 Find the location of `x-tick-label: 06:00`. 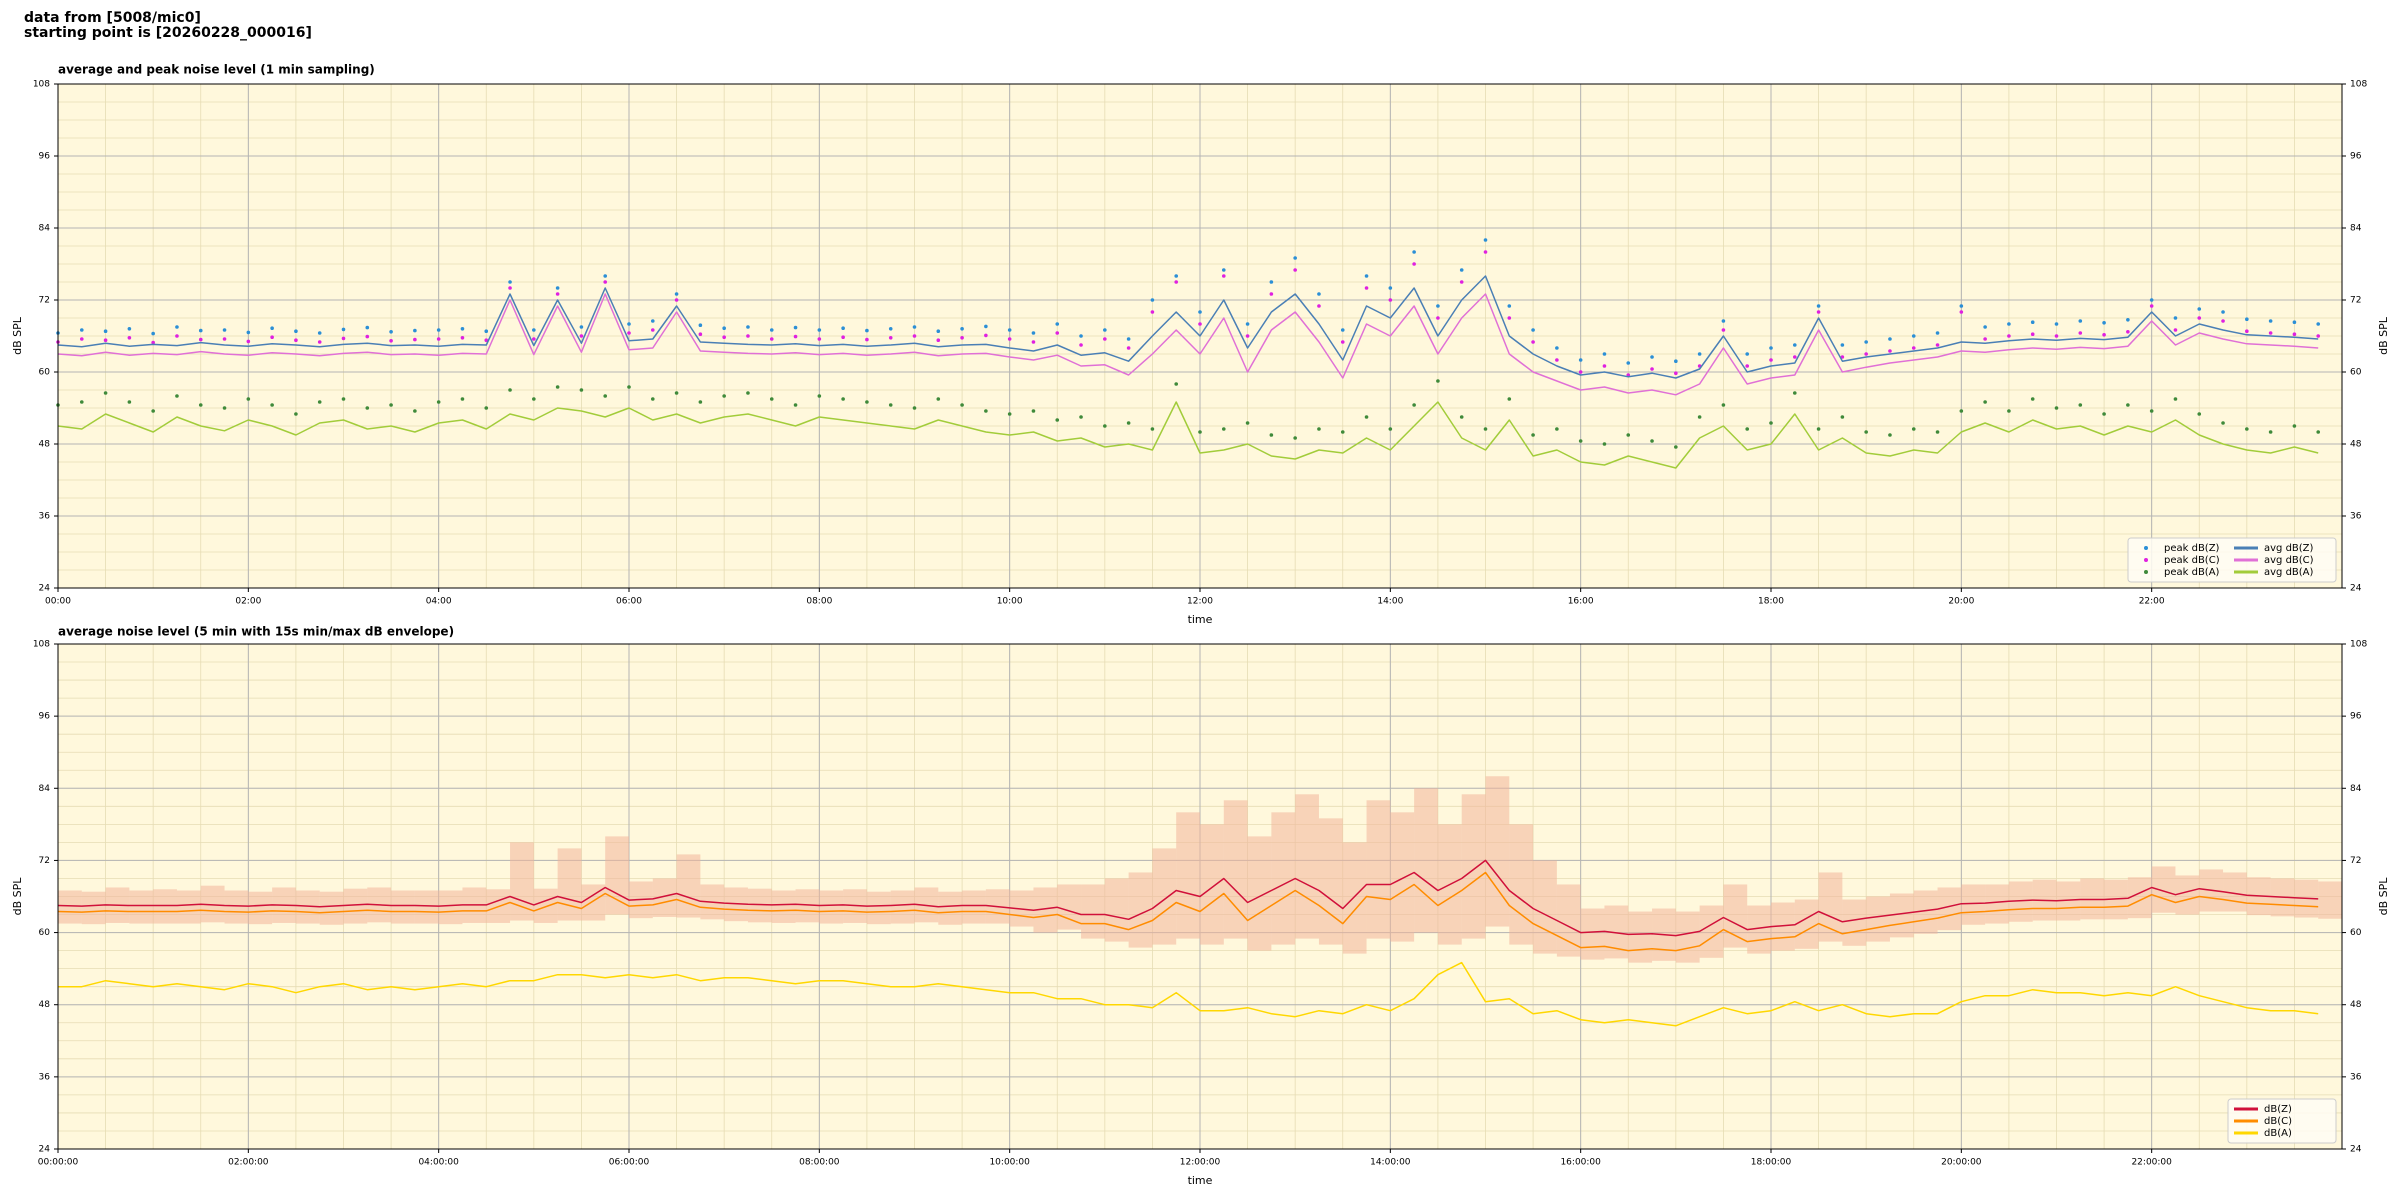

x-tick-label: 06:00 is located at coordinates (629, 602).